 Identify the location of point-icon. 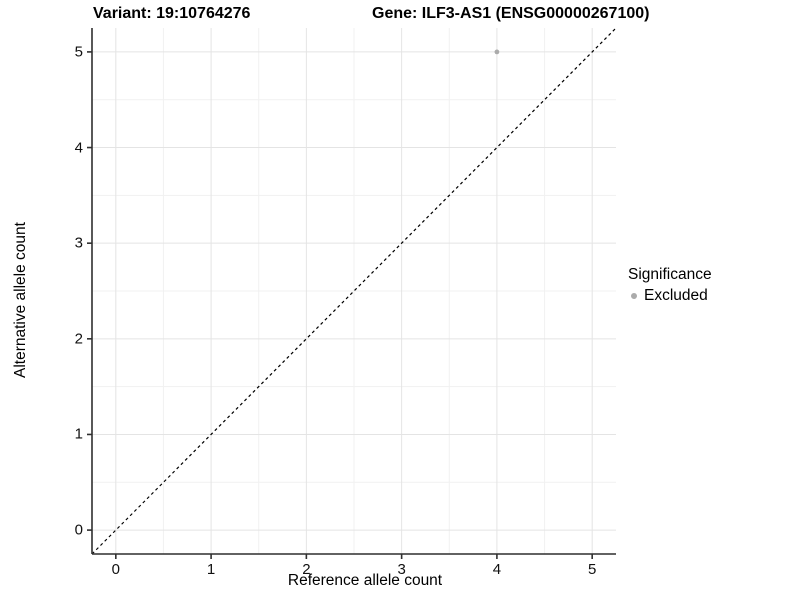
(634, 296).